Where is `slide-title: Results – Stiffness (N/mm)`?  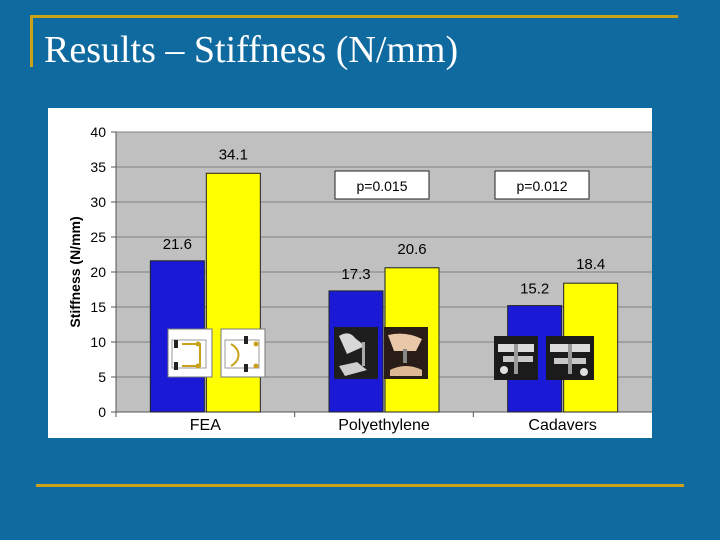 slide-title: Results – Stiffness (N/mm) is located at coordinates (251, 50).